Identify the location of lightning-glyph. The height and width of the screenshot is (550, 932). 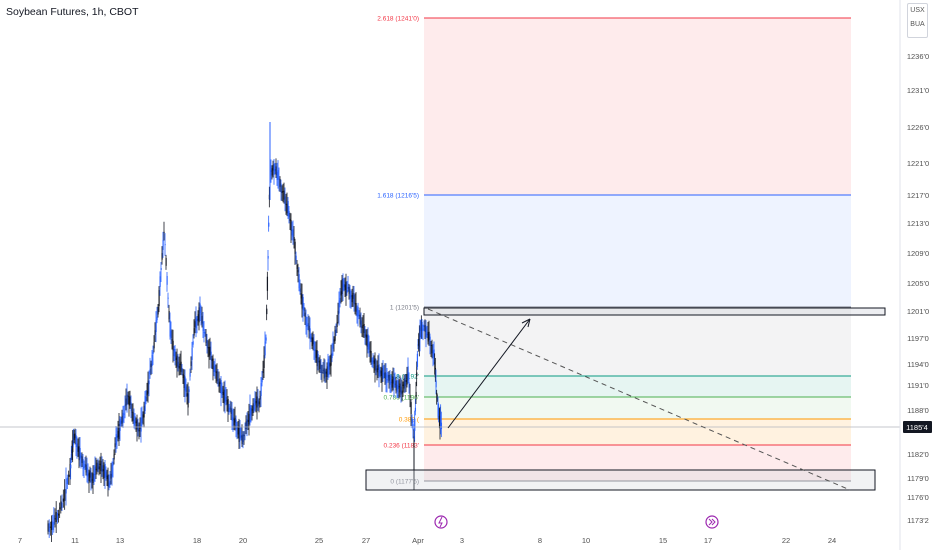
(440, 522).